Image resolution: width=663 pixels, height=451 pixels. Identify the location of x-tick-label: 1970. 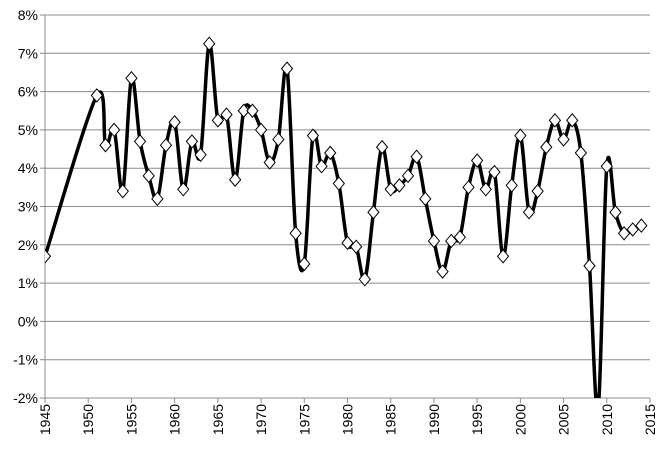
(261, 419).